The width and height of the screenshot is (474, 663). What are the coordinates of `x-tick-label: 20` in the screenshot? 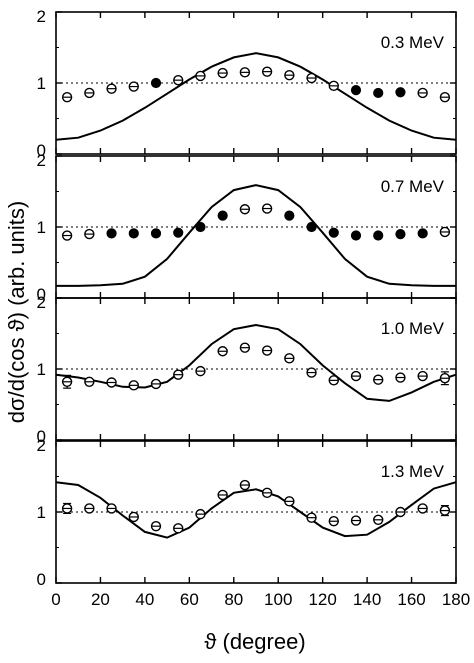 It's located at (100, 599).